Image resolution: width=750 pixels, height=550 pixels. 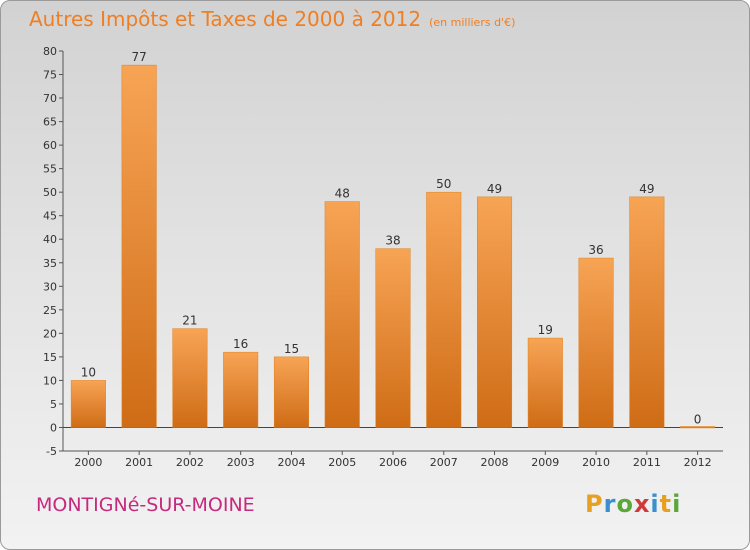 What do you see at coordinates (291, 349) in the screenshot?
I see `value-label-2004: 15` at bounding box center [291, 349].